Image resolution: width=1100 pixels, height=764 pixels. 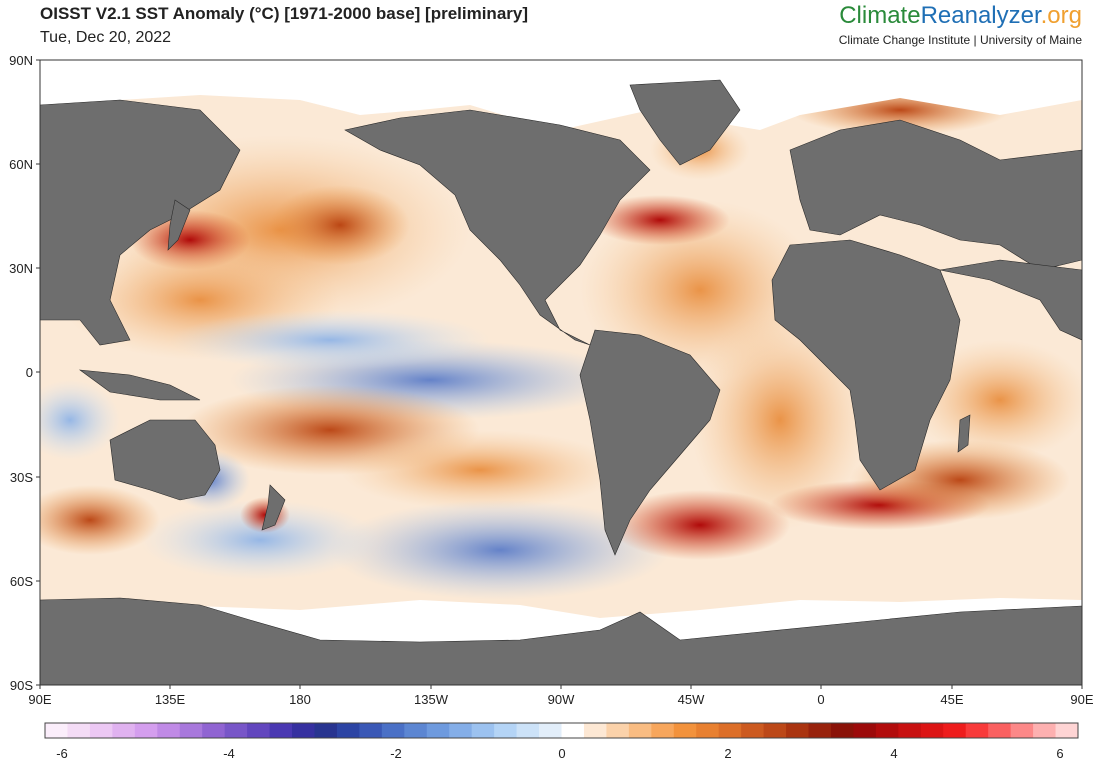 I want to click on x-tick-label: 45E, so click(x=951, y=699).